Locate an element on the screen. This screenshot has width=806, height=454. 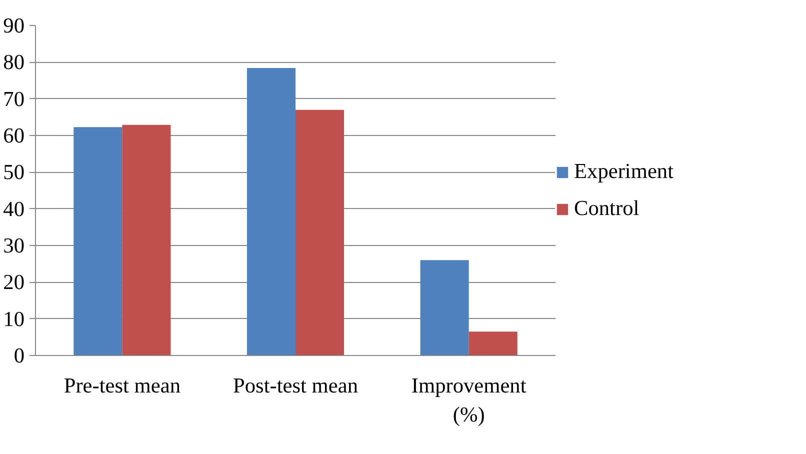
y-tick-label: 60 is located at coordinates (13, 136).